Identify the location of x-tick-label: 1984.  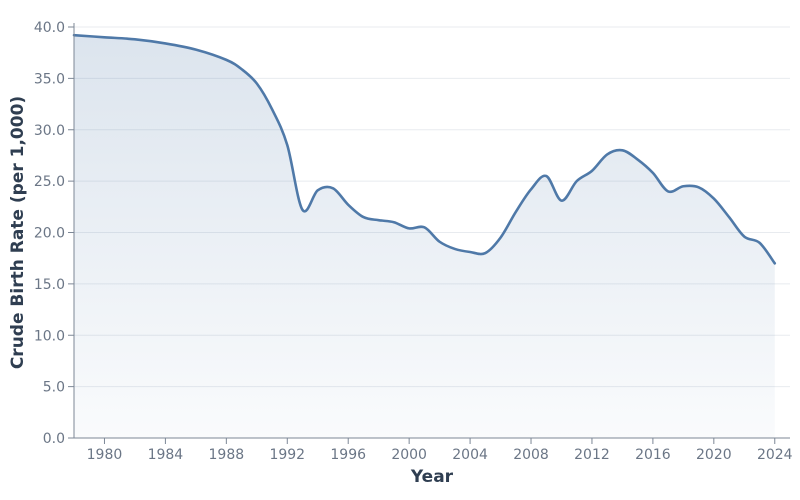
(166, 455).